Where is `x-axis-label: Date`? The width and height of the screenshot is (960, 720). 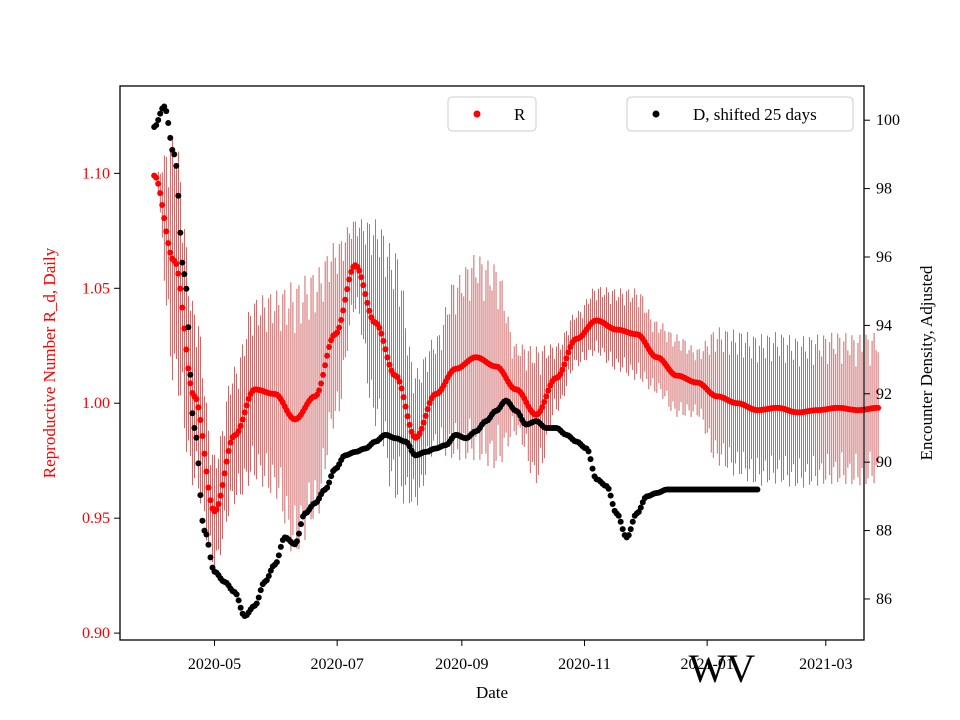
x-axis-label: Date is located at coordinates (492, 692).